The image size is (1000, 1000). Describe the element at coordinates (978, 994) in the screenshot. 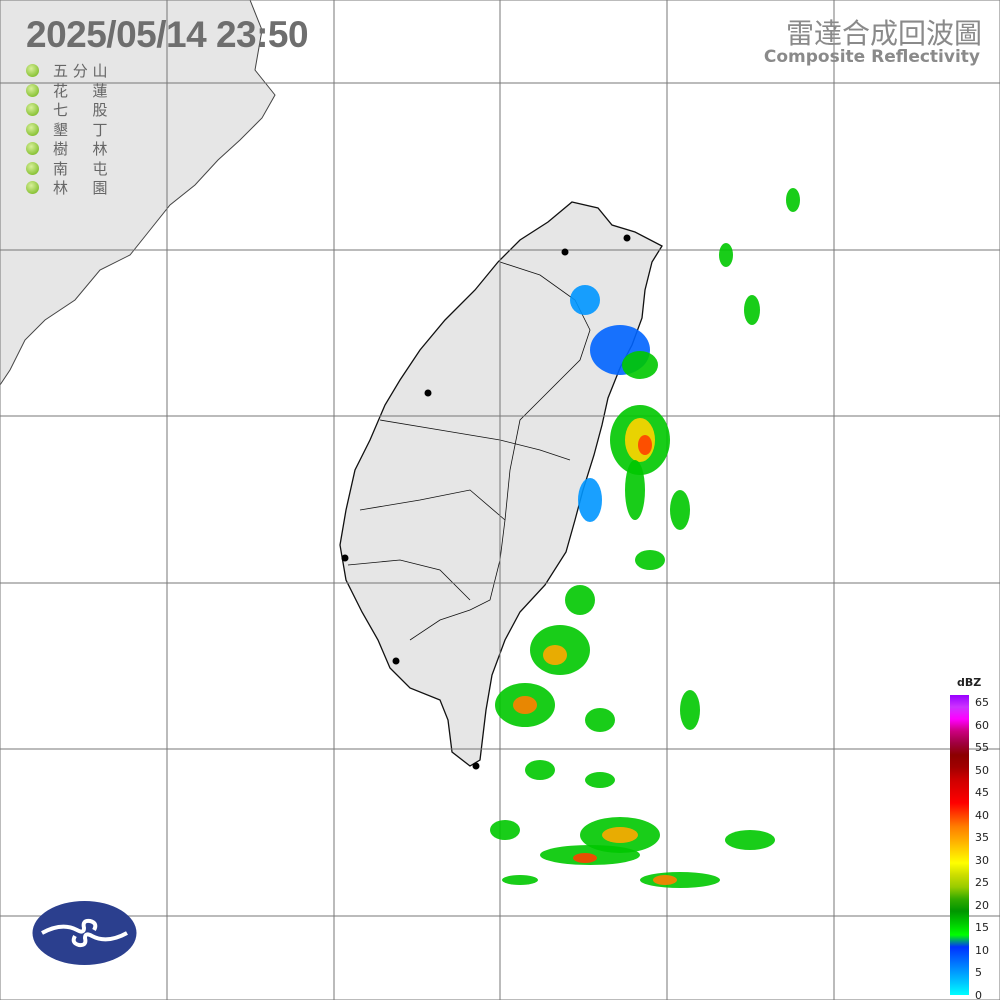

I see `legend-tick: 0` at that location.